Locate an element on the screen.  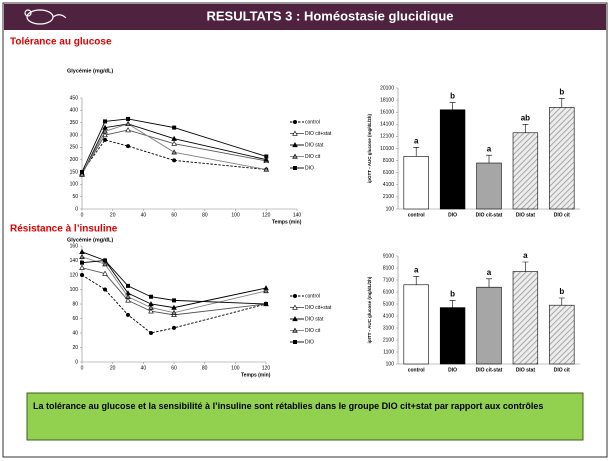
x-tick-label: DIO cit-stat is located at coordinates (489, 215).